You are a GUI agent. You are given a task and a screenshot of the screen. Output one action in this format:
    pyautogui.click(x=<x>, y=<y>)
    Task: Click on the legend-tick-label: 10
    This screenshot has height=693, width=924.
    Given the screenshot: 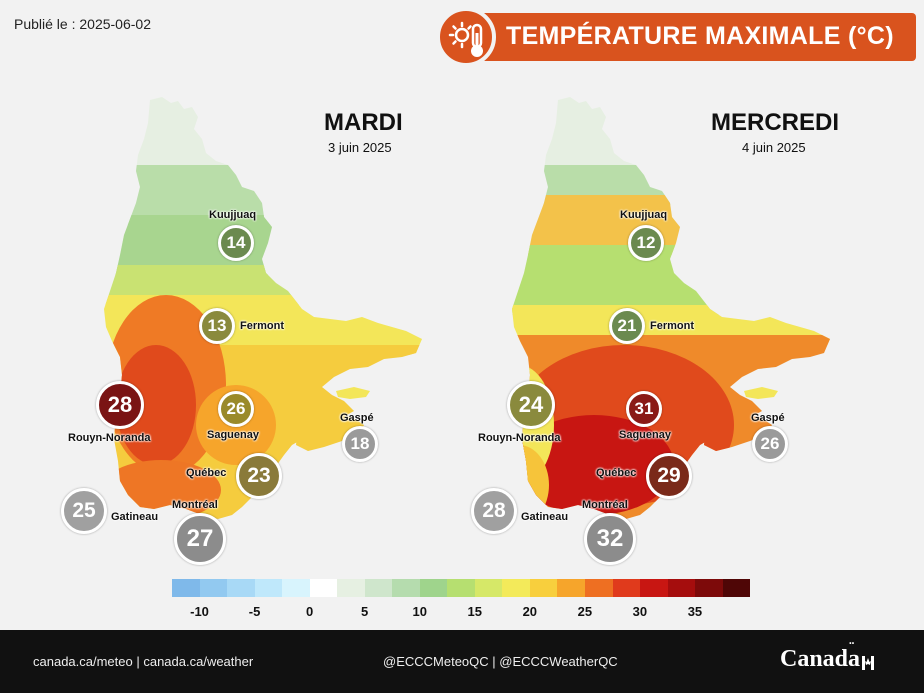 What is the action you would take?
    pyautogui.click(x=419, y=611)
    